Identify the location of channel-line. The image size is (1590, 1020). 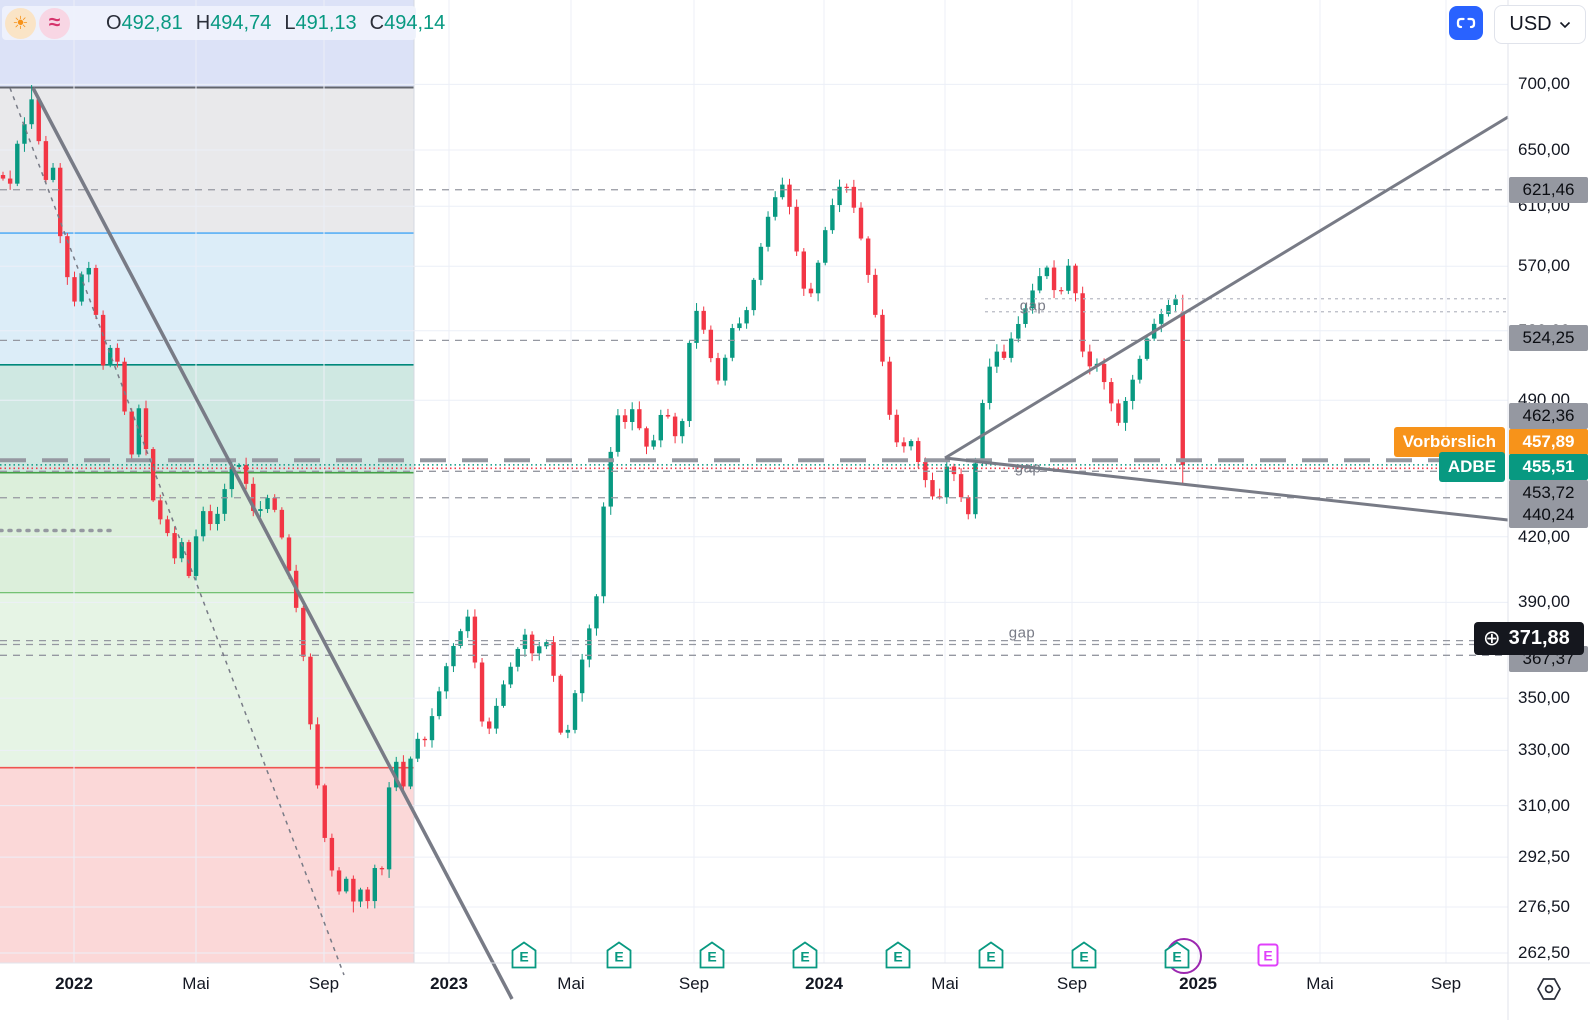
(1226, 489).